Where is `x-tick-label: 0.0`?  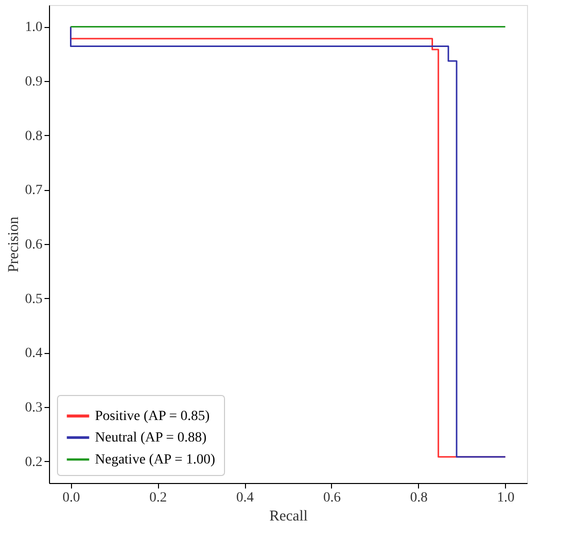 x-tick-label: 0.0 is located at coordinates (71, 498).